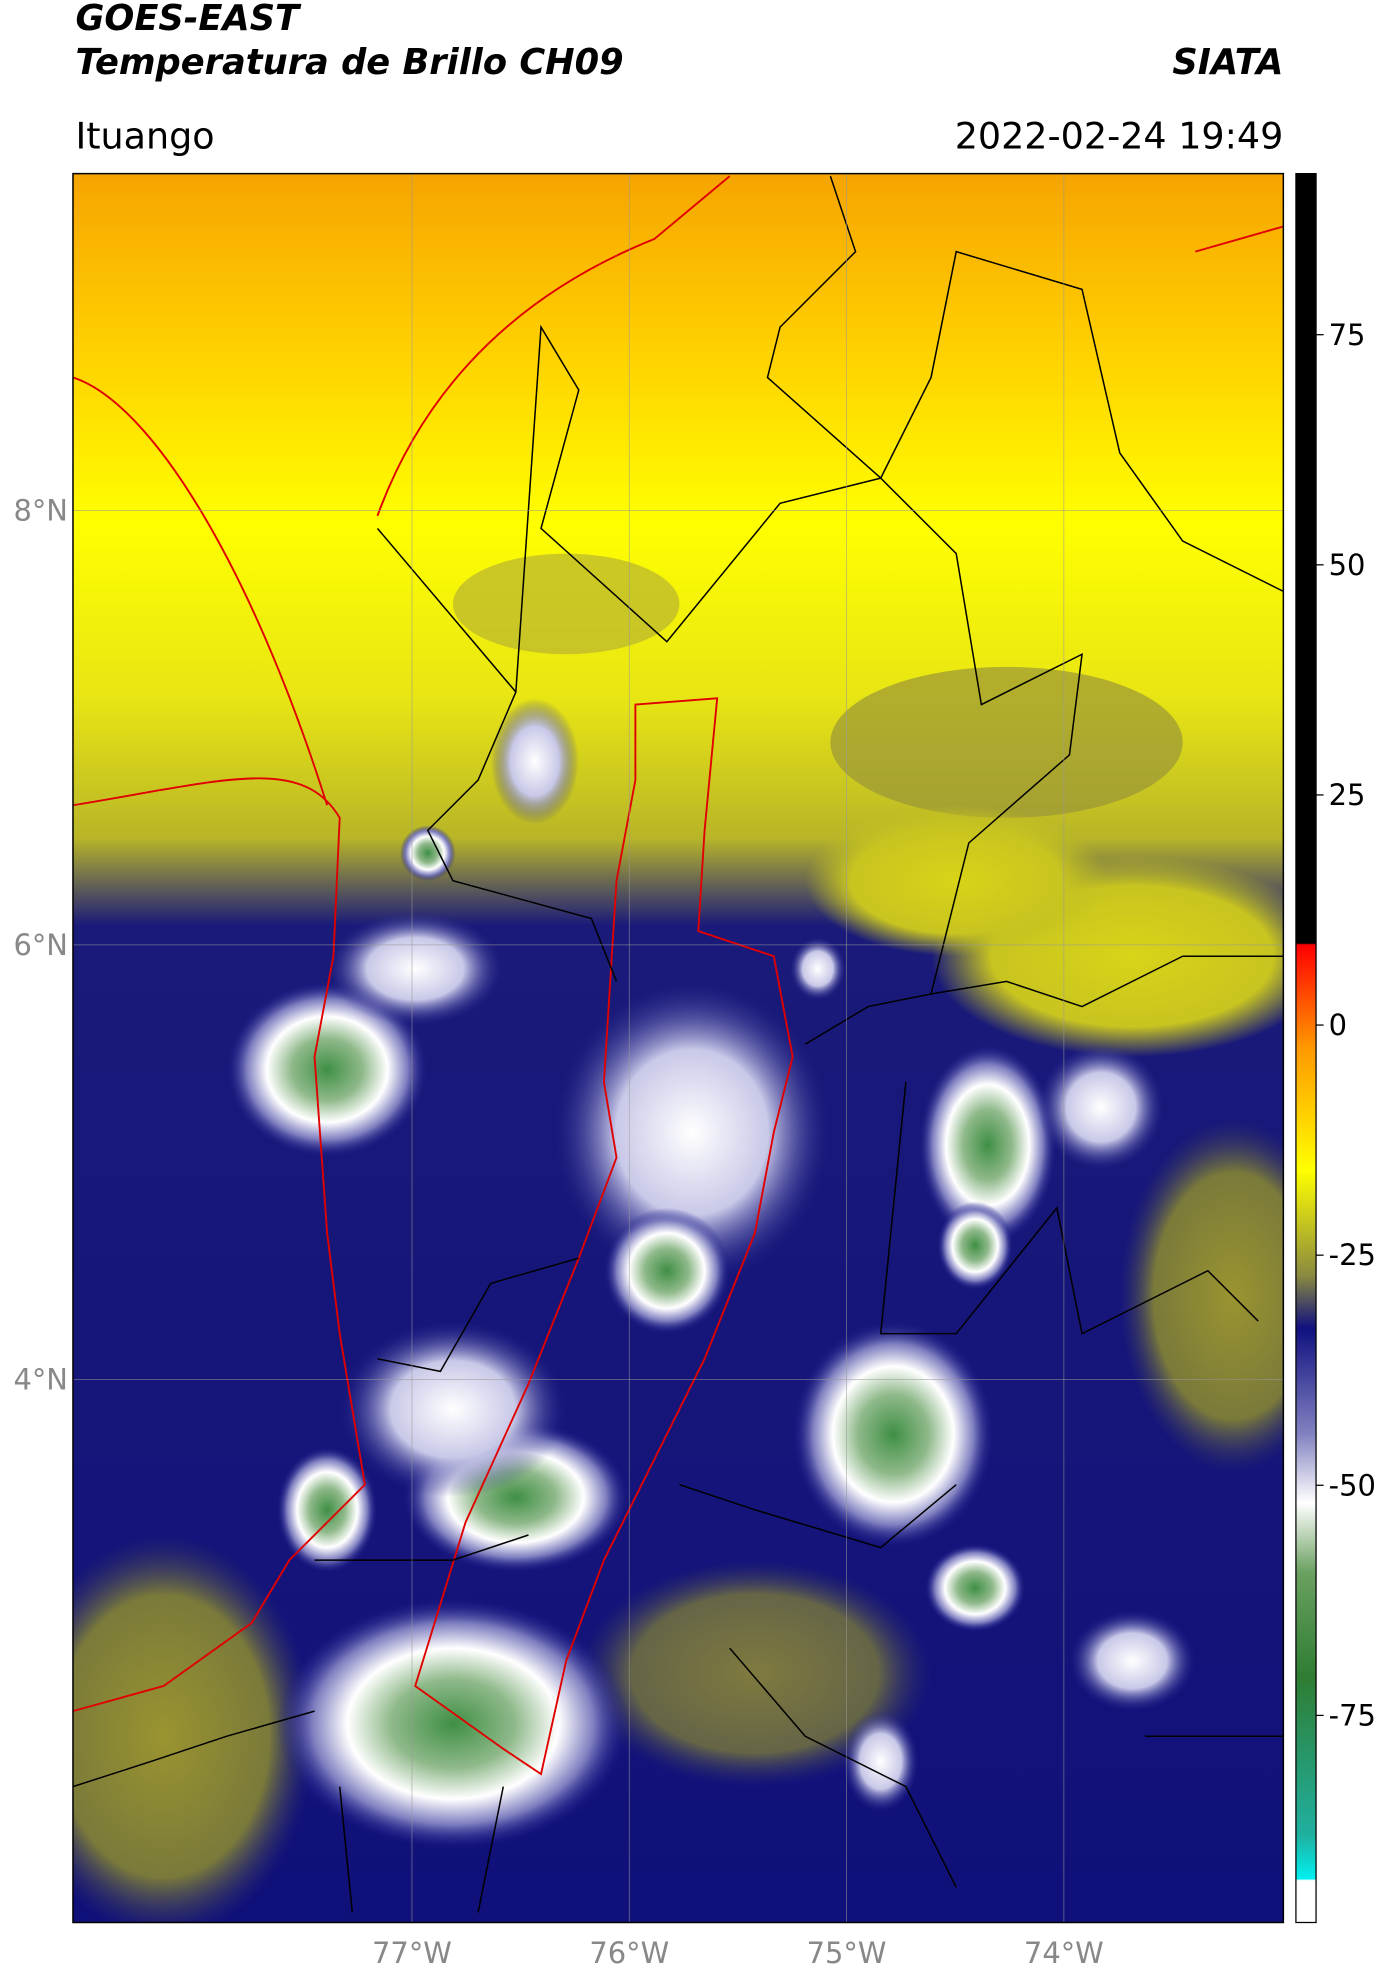 The image size is (1384, 1981). I want to click on subtitle: Temperatura de Brillo CH09, so click(349, 62).